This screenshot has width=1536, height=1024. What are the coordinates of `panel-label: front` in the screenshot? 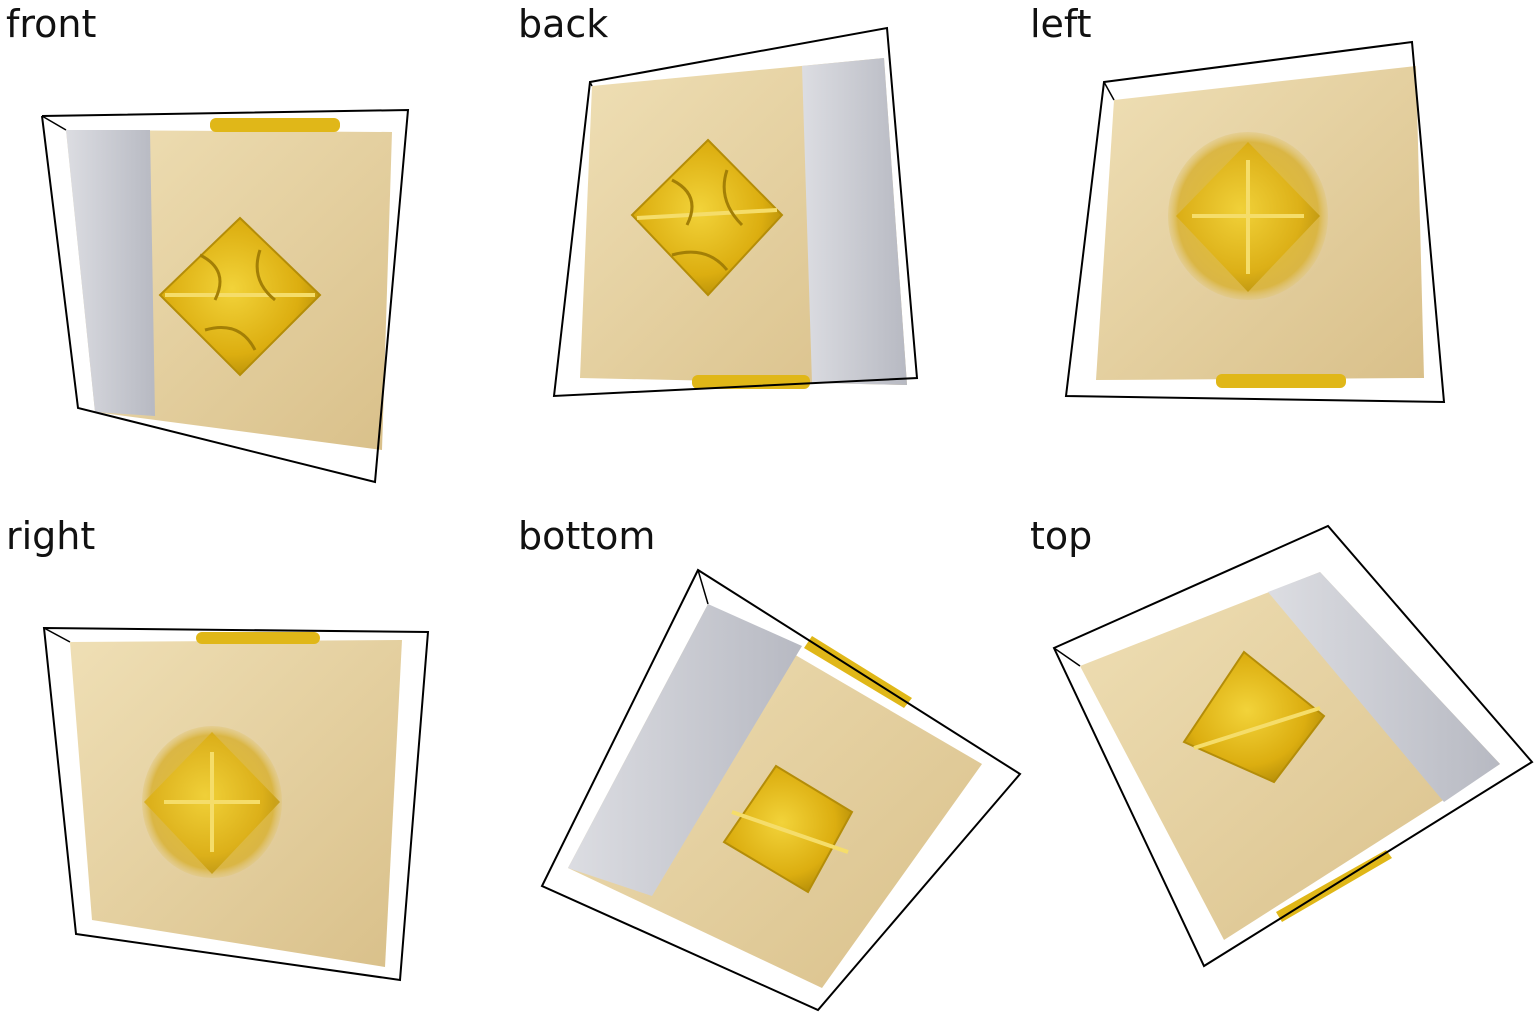 It's located at (51, 24).